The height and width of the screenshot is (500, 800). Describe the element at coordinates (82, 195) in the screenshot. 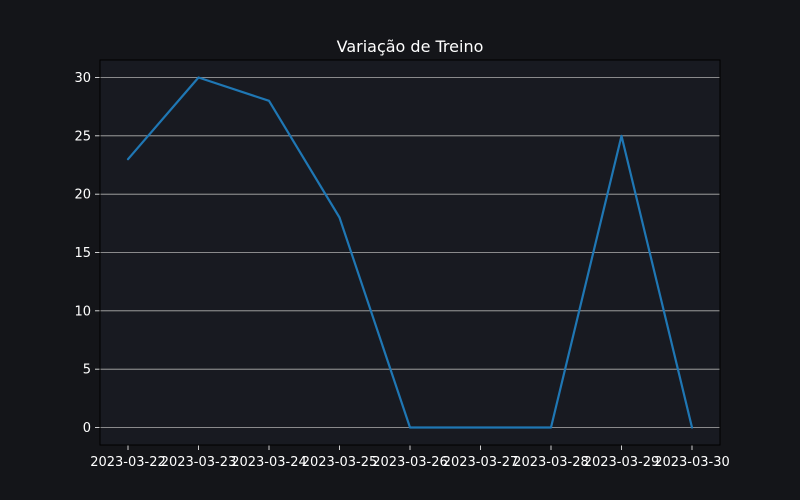

I see `y-tick-label: 20` at that location.